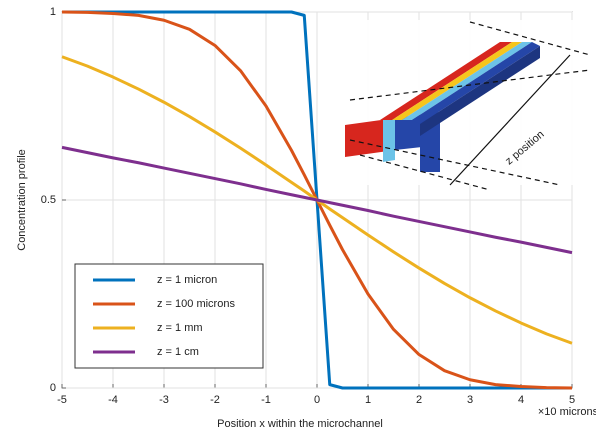 Image resolution: width=596 pixels, height=443 pixels. What do you see at coordinates (419, 400) in the screenshot?
I see `x-tick-label: 2` at bounding box center [419, 400].